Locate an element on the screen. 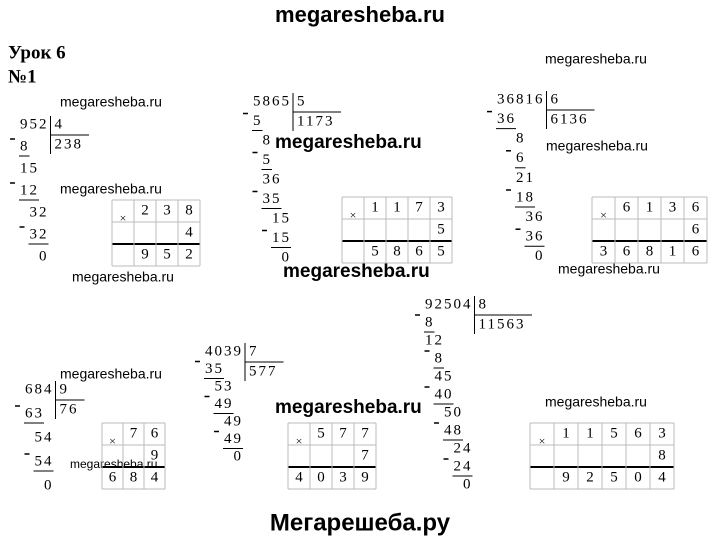 This screenshot has width=720, height=544. dividend: 684 is located at coordinates (39, 389).